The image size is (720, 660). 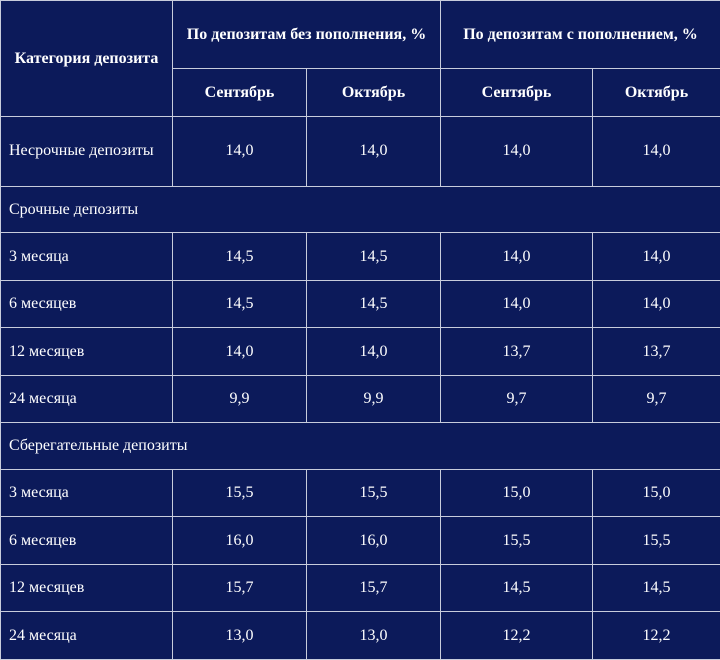 I want to click on table-row: 12 месяцев 14,0 14,0 13,7 13,7, so click(x=360, y=352).